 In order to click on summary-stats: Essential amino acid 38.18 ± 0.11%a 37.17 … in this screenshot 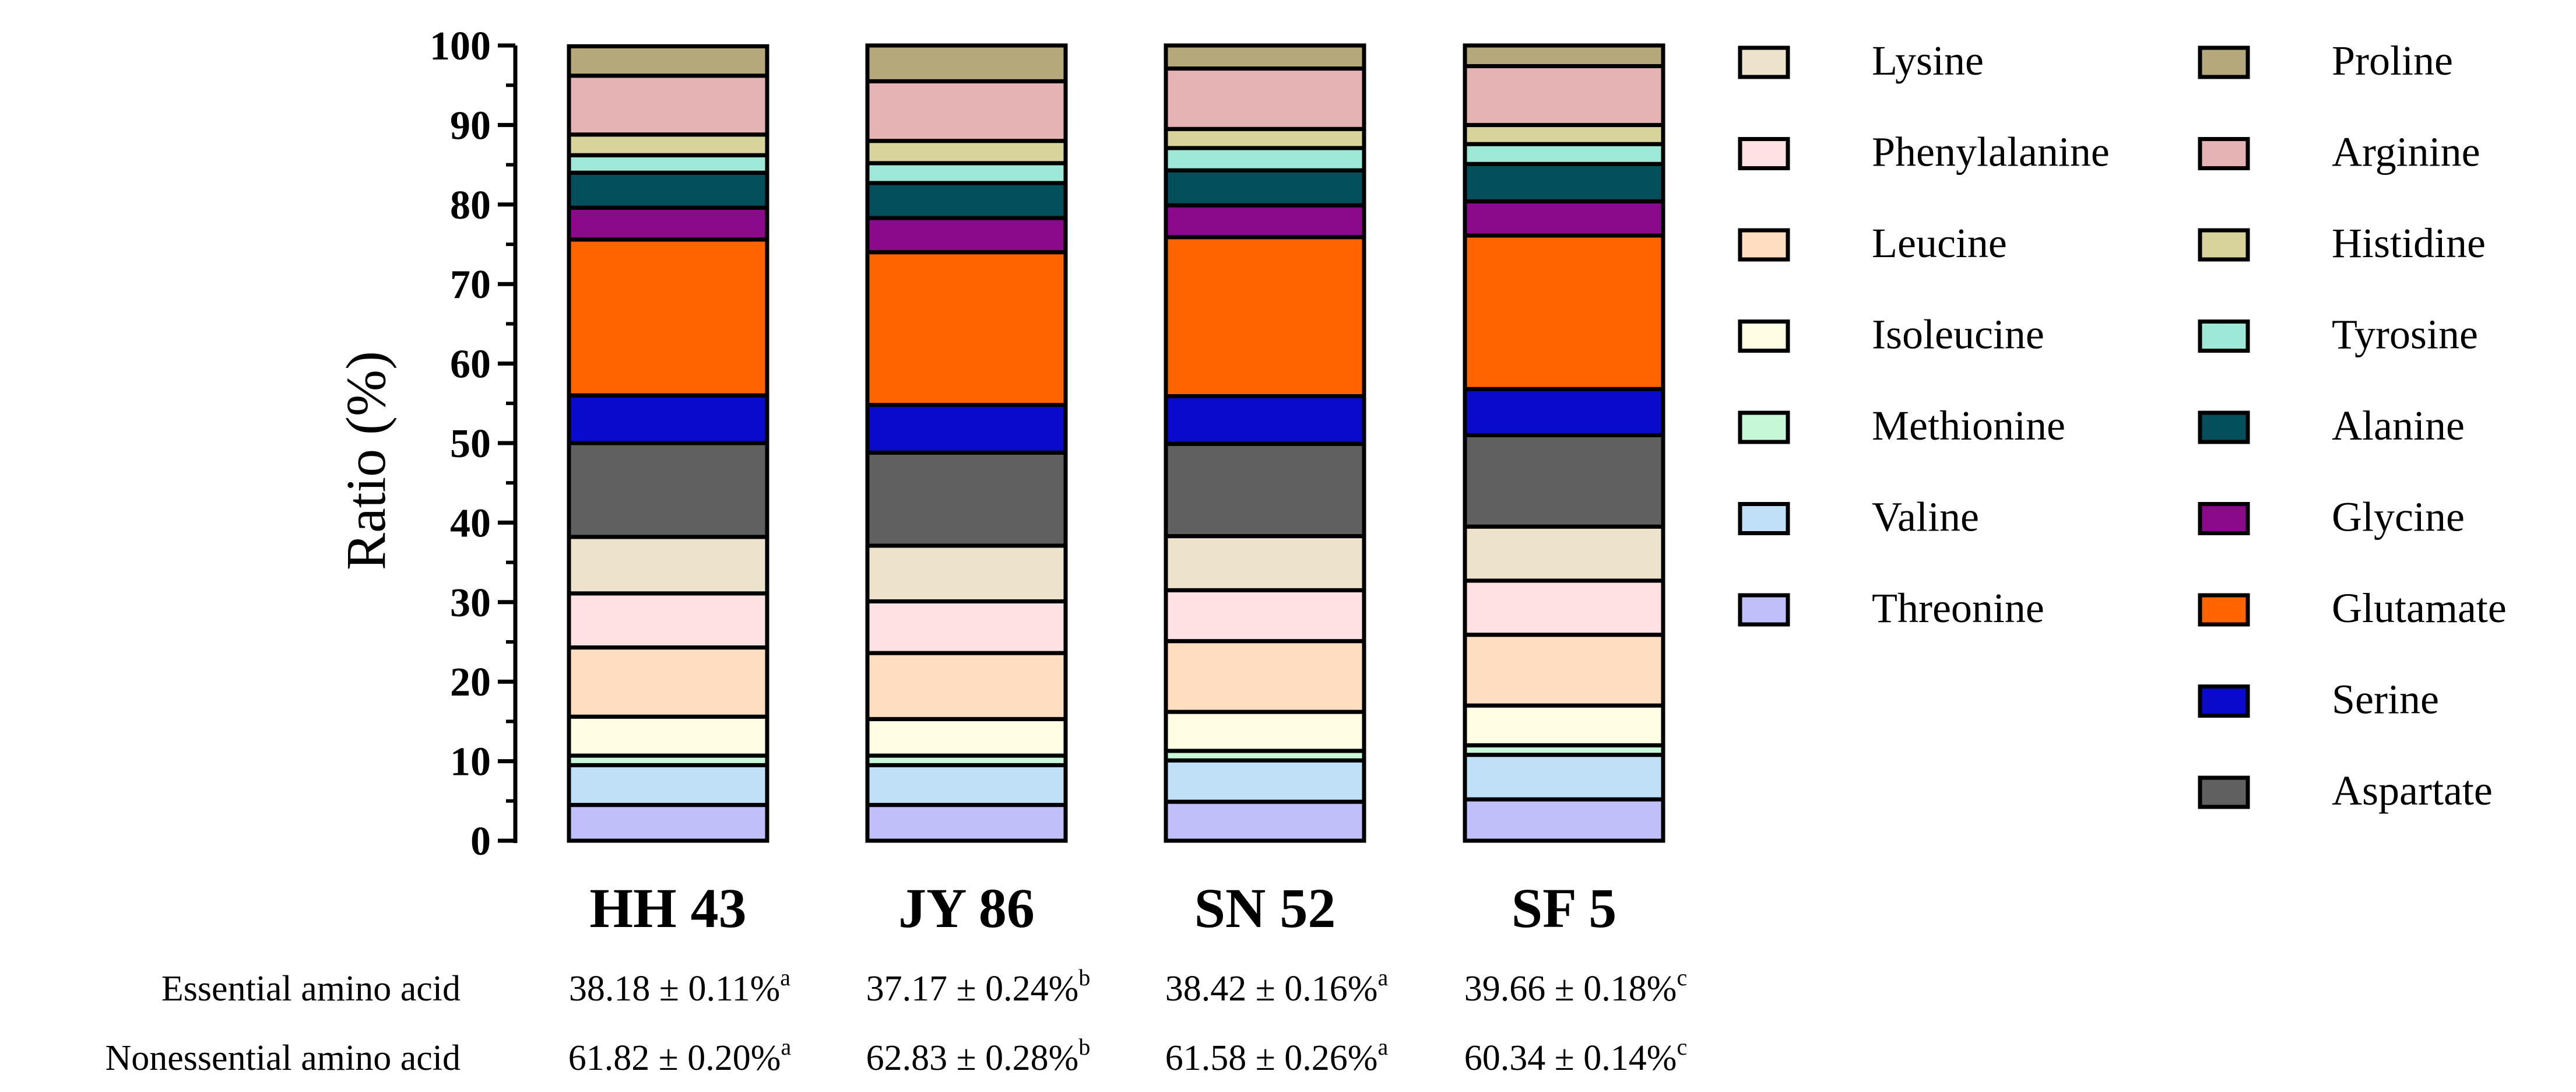, I will do `click(897, 1021)`.